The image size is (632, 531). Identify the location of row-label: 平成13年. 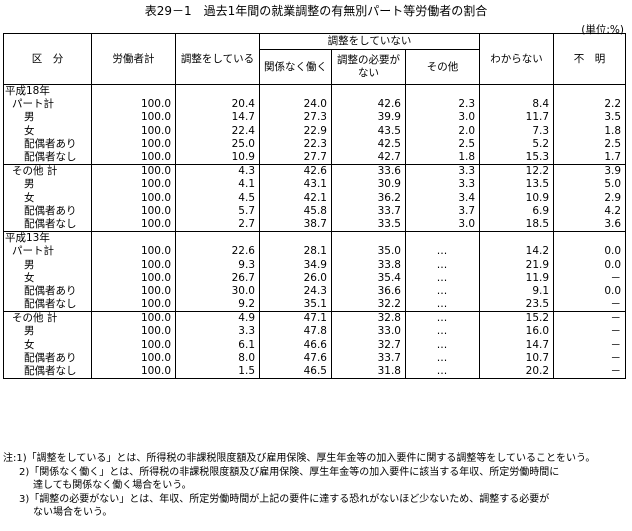
(47, 238).